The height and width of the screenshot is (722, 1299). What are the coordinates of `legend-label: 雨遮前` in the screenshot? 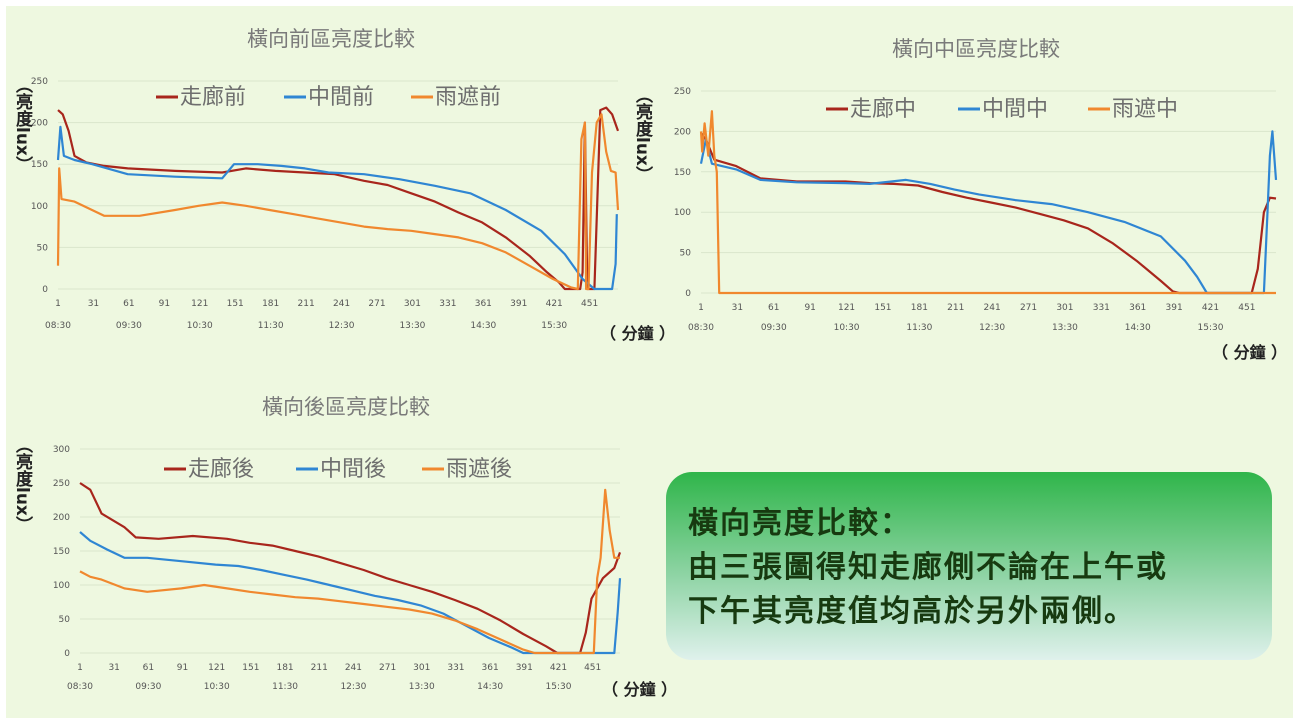 It's located at (468, 97).